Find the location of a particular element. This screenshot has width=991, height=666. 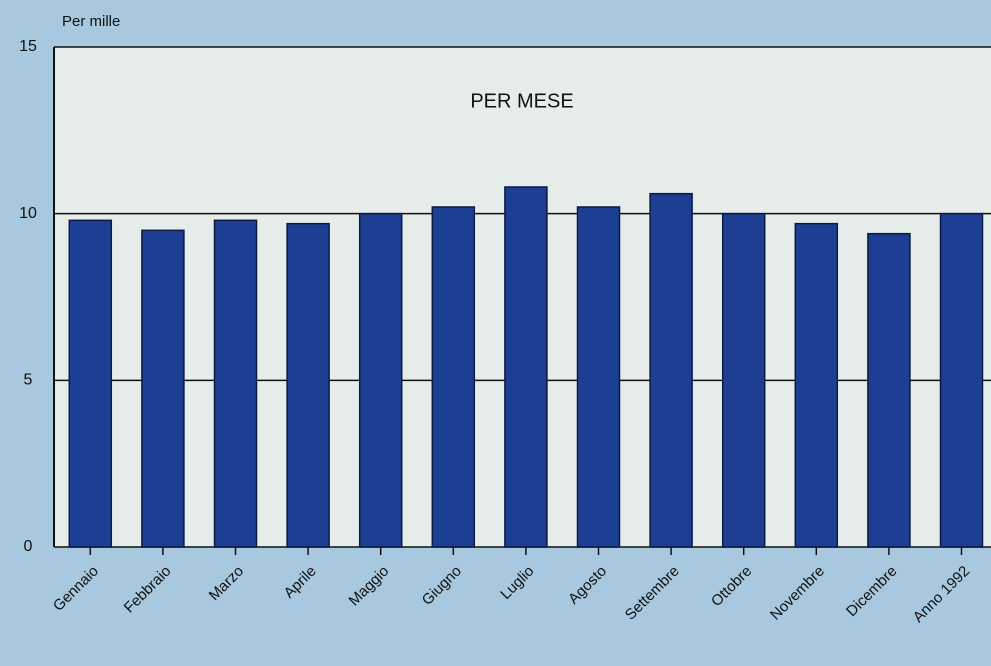

y-axis-label: Per mille is located at coordinates (91, 21).